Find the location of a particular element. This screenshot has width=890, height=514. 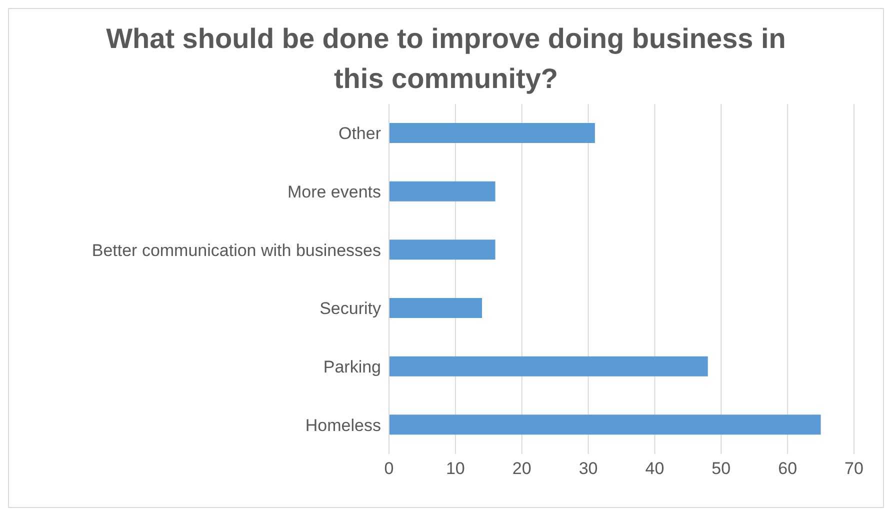

x-tick-label: 30 is located at coordinates (588, 468).